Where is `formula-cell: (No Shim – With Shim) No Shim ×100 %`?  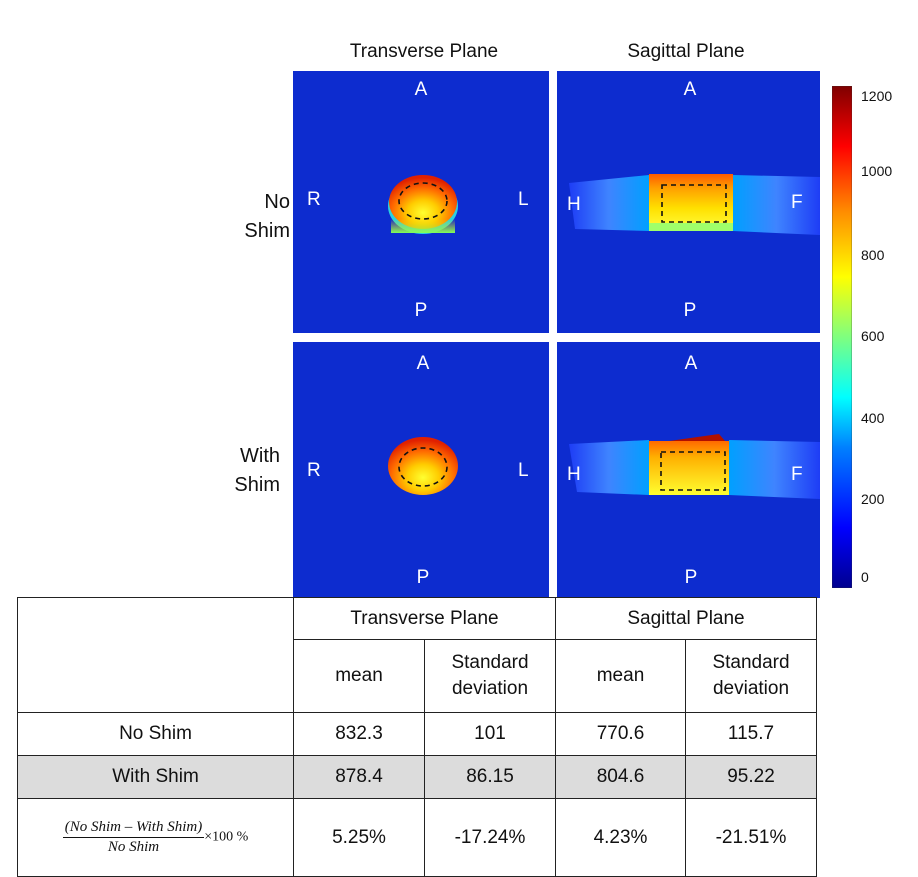 formula-cell: (No Shim – With Shim) No Shim ×100 % is located at coordinates (155, 837).